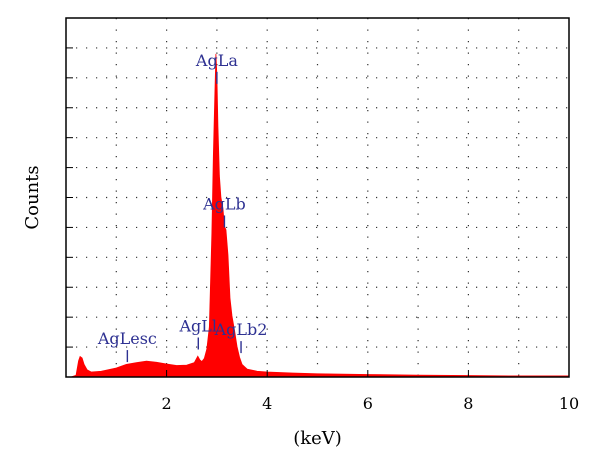 This screenshot has width=600, height=471. I want to click on peak-label: AgLb2, so click(241, 329).